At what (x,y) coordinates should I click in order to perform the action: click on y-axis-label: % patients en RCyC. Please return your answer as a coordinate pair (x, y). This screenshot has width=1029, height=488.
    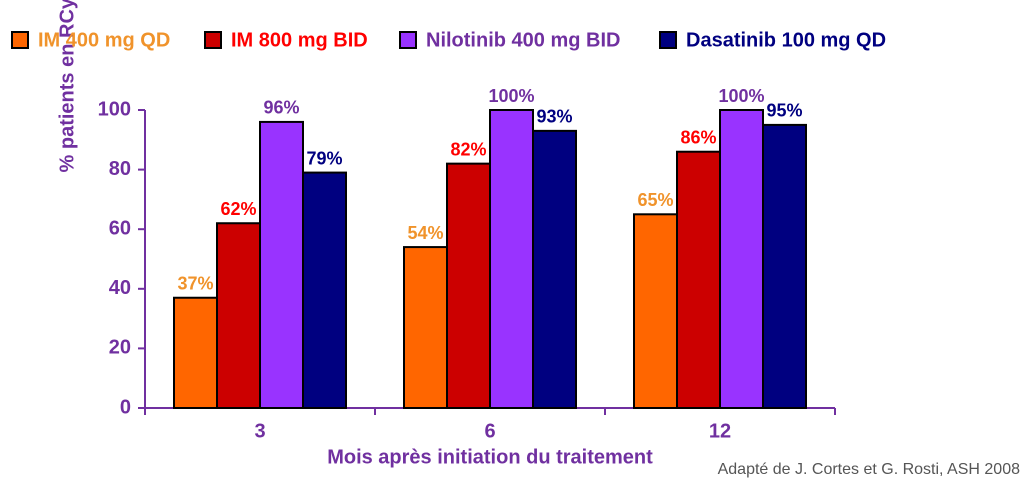
    Looking at the image, I should click on (67, 86).